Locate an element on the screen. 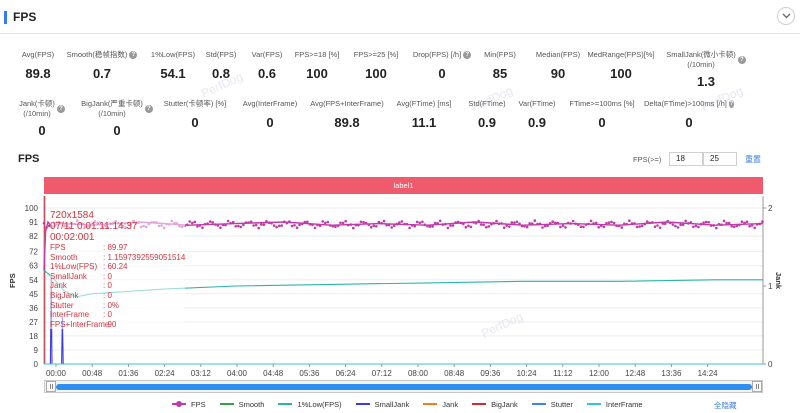 Image resolution: width=800 pixels, height=413 pixels. legend-item: Smooth is located at coordinates (241, 404).